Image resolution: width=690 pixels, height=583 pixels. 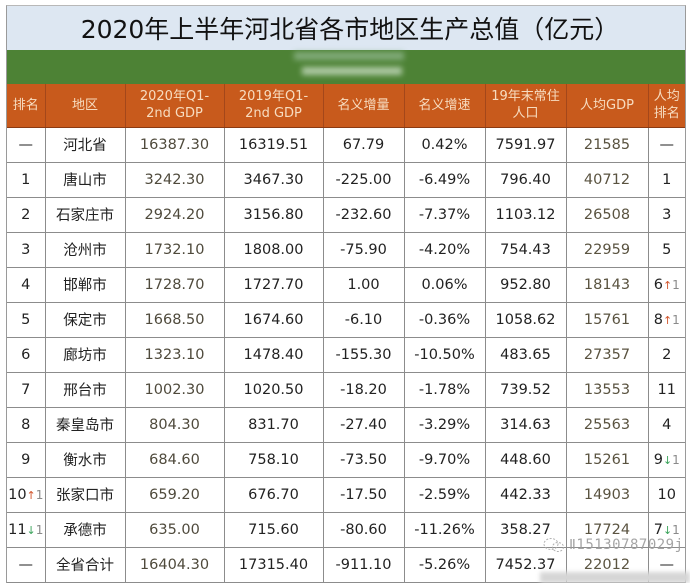 I want to click on cell-value: -73.50, so click(x=363, y=459).